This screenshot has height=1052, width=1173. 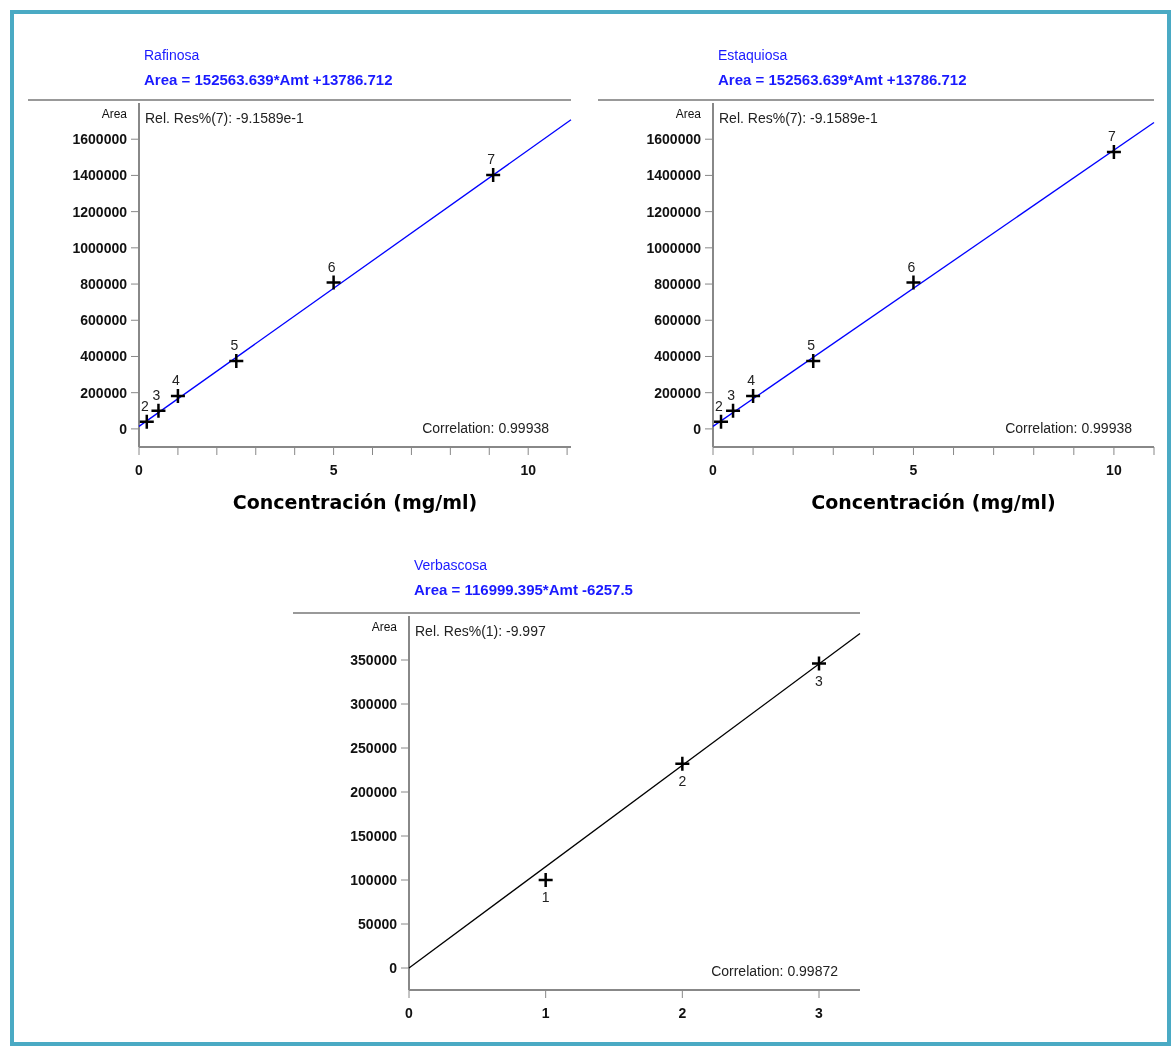 I want to click on x-tick-label: 1, so click(x=545, y=1013).